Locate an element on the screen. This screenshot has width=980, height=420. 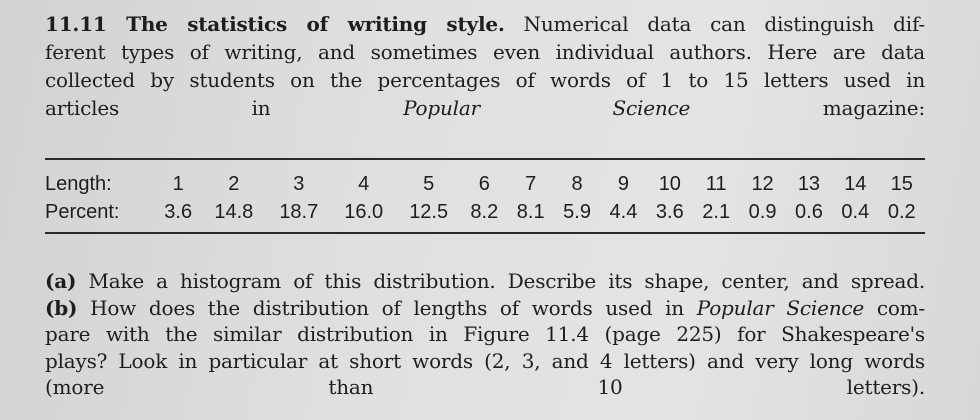
percent-cell: 18.7 is located at coordinates (299, 211).